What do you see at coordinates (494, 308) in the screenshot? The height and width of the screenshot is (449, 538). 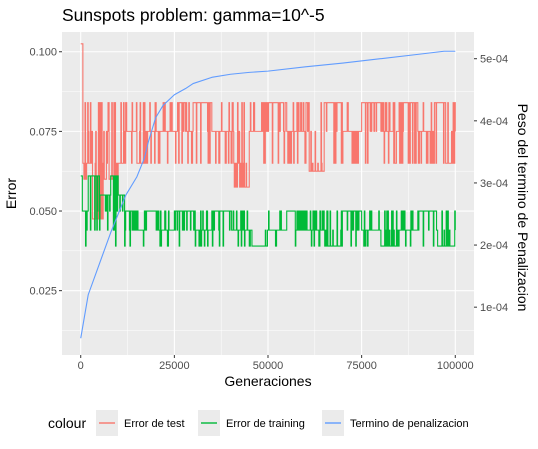 I see `y-right-tick-label: 1e-04` at bounding box center [494, 308].